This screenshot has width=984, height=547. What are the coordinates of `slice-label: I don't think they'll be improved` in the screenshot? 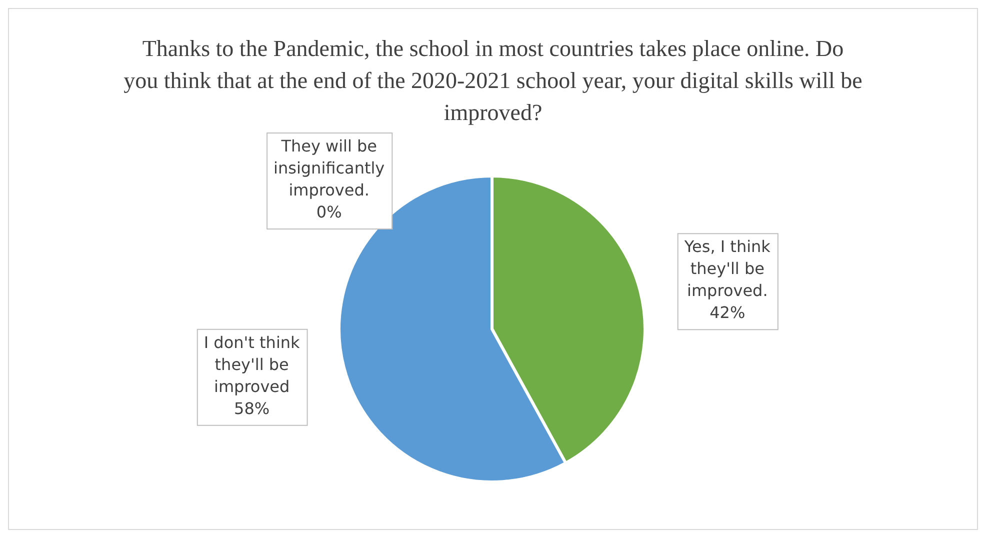 It's located at (252, 364).